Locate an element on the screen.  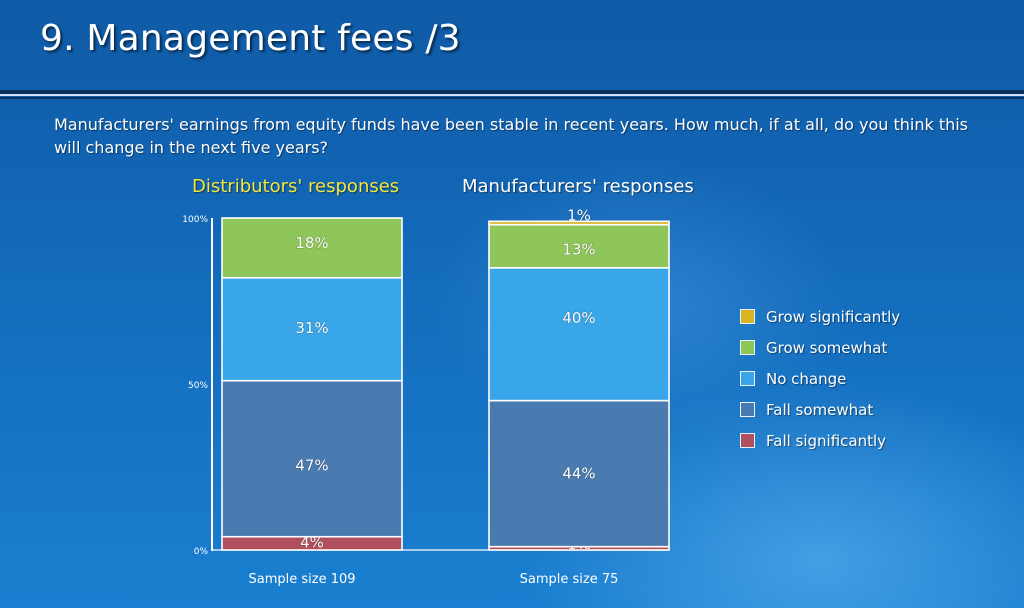
data-label-no-change-2: 40% is located at coordinates (578, 318).